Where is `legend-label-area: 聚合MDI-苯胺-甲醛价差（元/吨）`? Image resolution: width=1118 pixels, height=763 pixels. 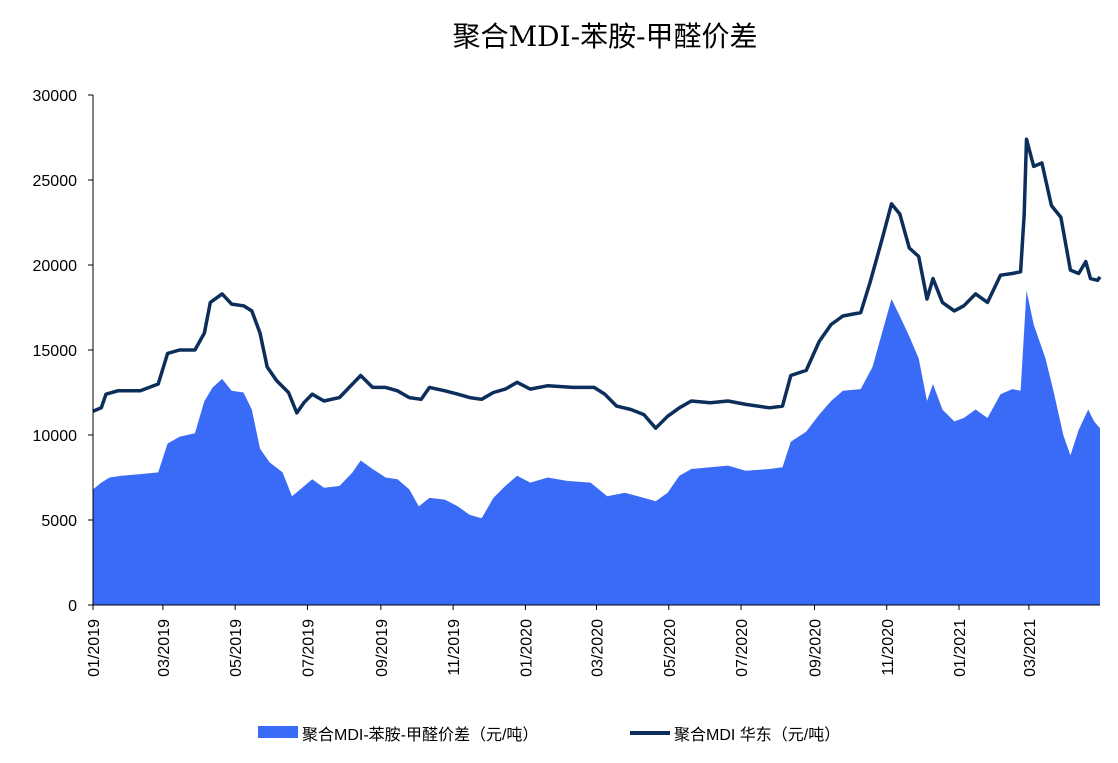 legend-label-area: 聚合MDI-苯胺-甲醛价差（元/吨） is located at coordinates (420, 735).